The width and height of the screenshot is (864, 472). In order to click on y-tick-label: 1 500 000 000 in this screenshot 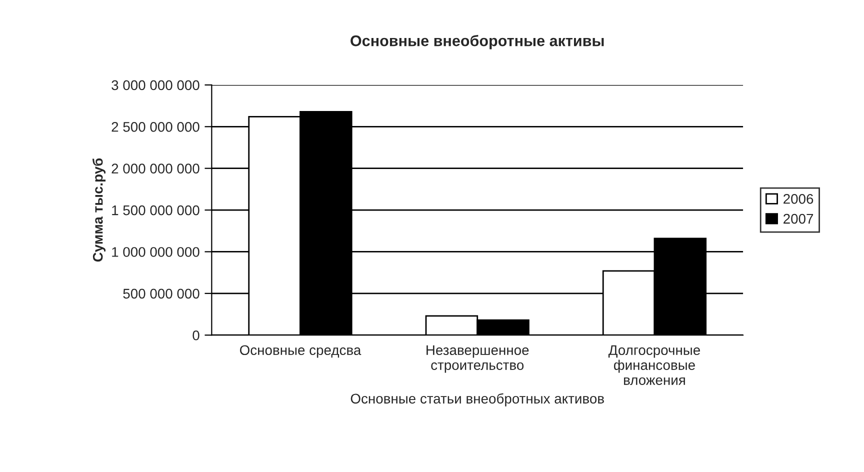, I will do `click(156, 210)`.